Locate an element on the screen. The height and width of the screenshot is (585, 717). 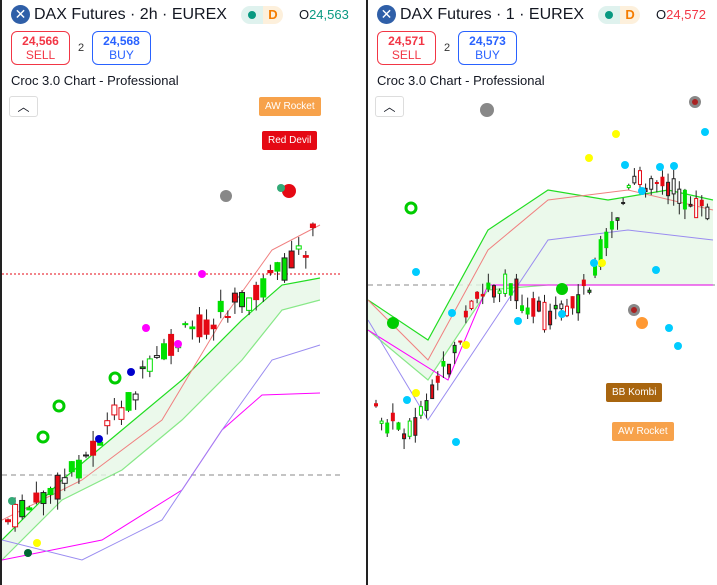
session-badge: D is located at coordinates (272, 14).